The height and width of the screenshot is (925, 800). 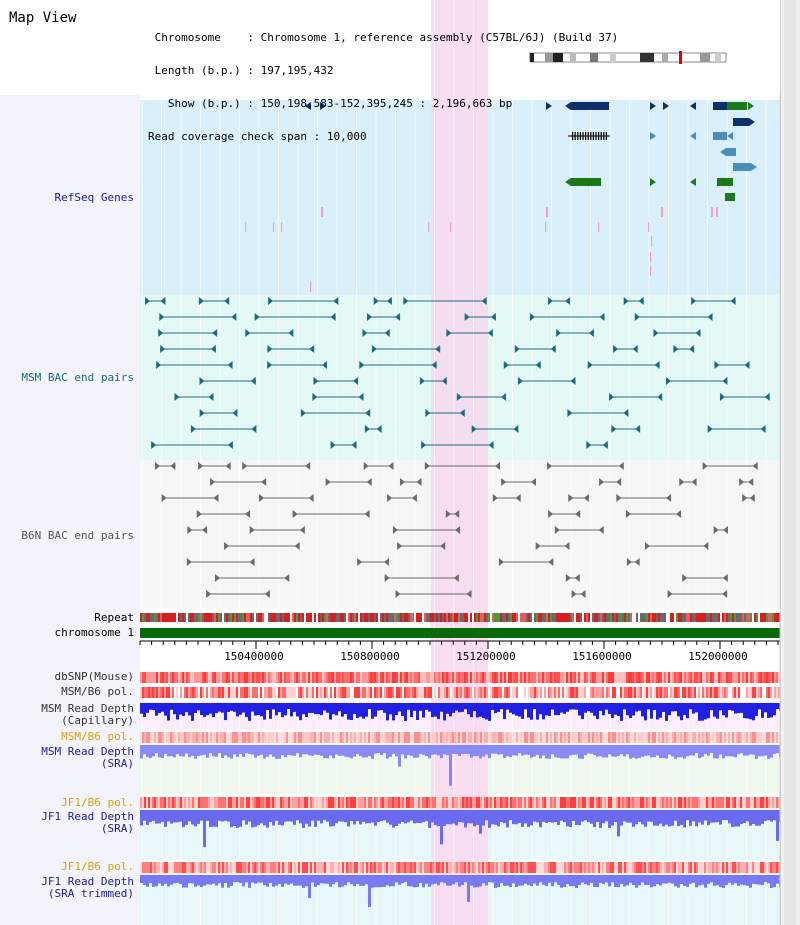 I want to click on track-label-msm-depth-sra: MSM Read Depth (SRA), so click(x=87, y=758).